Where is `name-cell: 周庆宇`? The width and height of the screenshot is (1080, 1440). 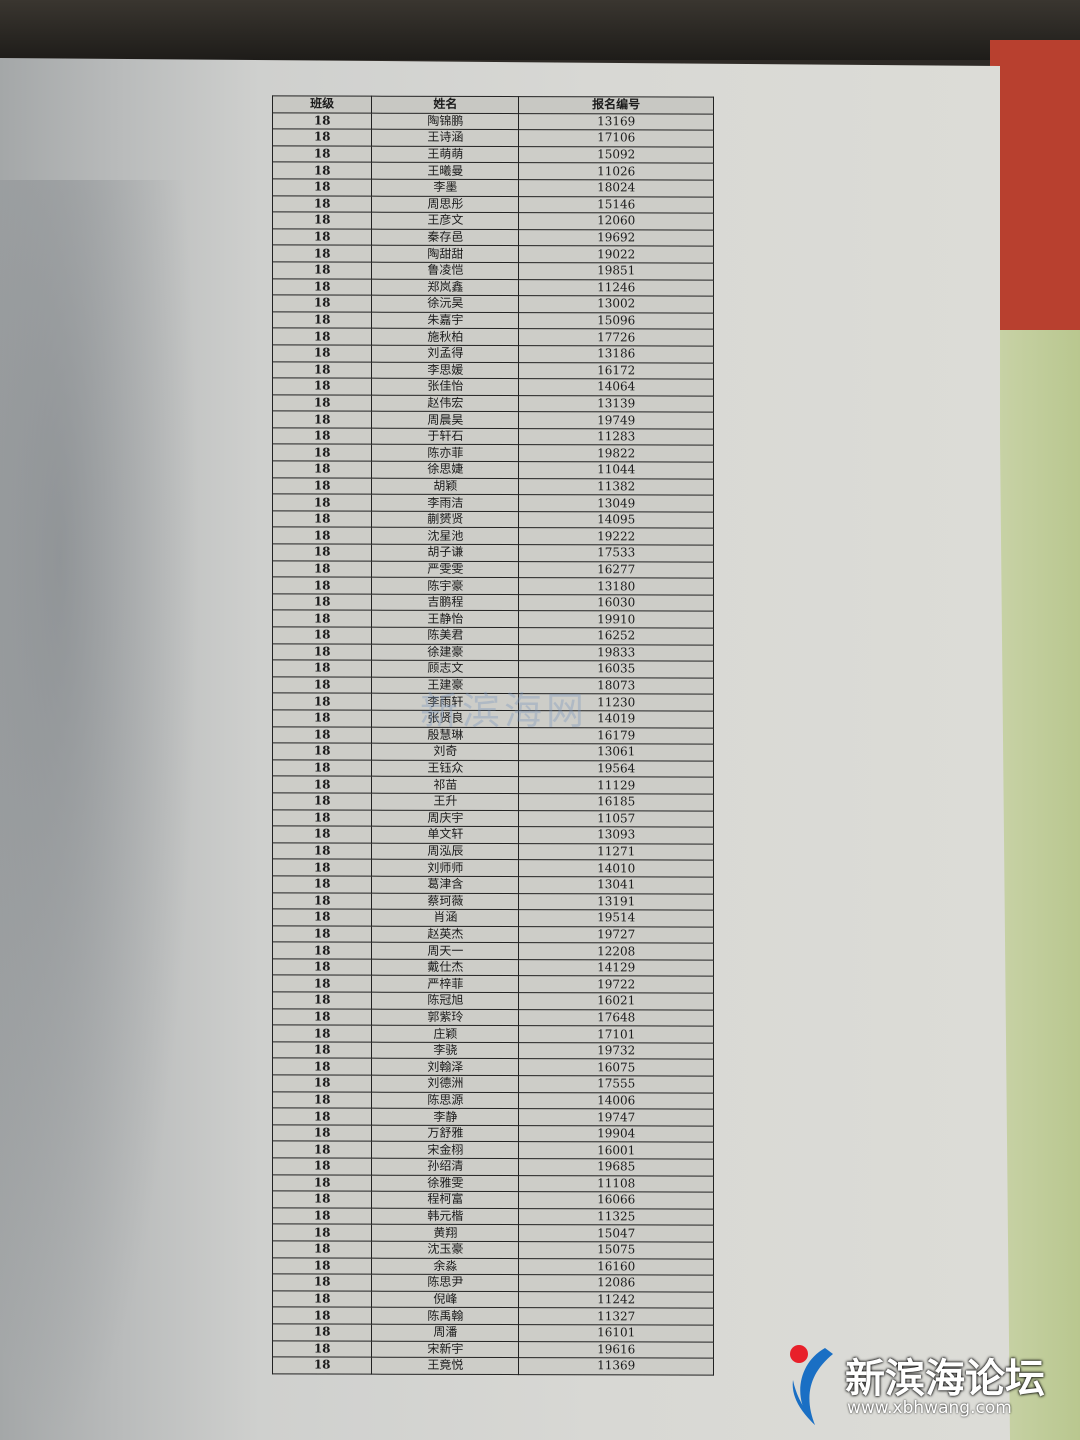 name-cell: 周庆宇 is located at coordinates (445, 818).